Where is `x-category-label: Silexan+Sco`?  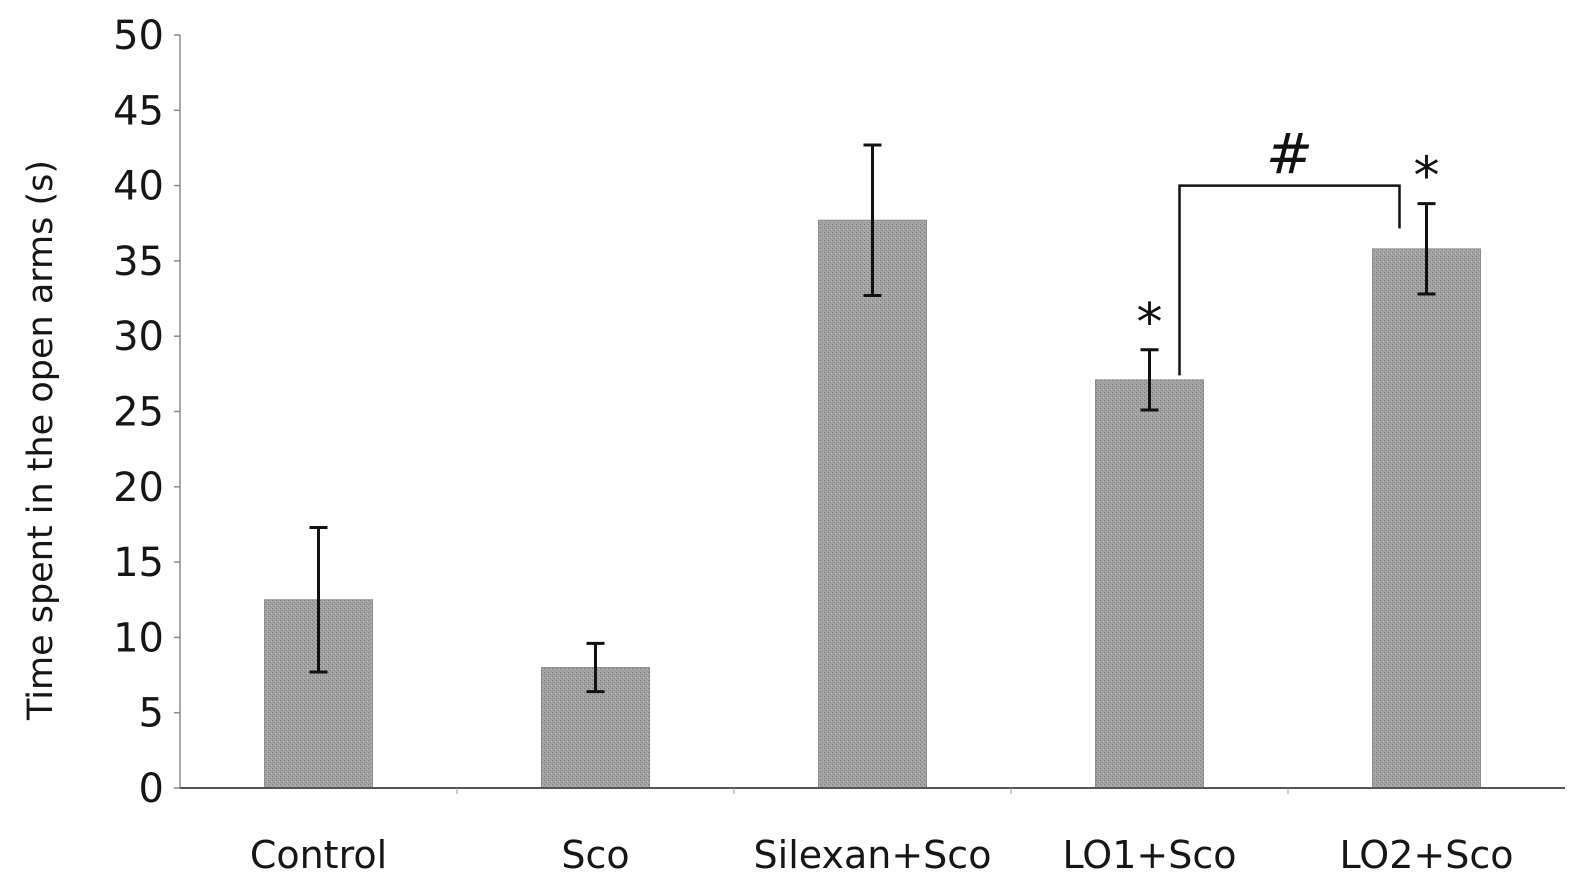 x-category-label: Silexan+Sco is located at coordinates (873, 855).